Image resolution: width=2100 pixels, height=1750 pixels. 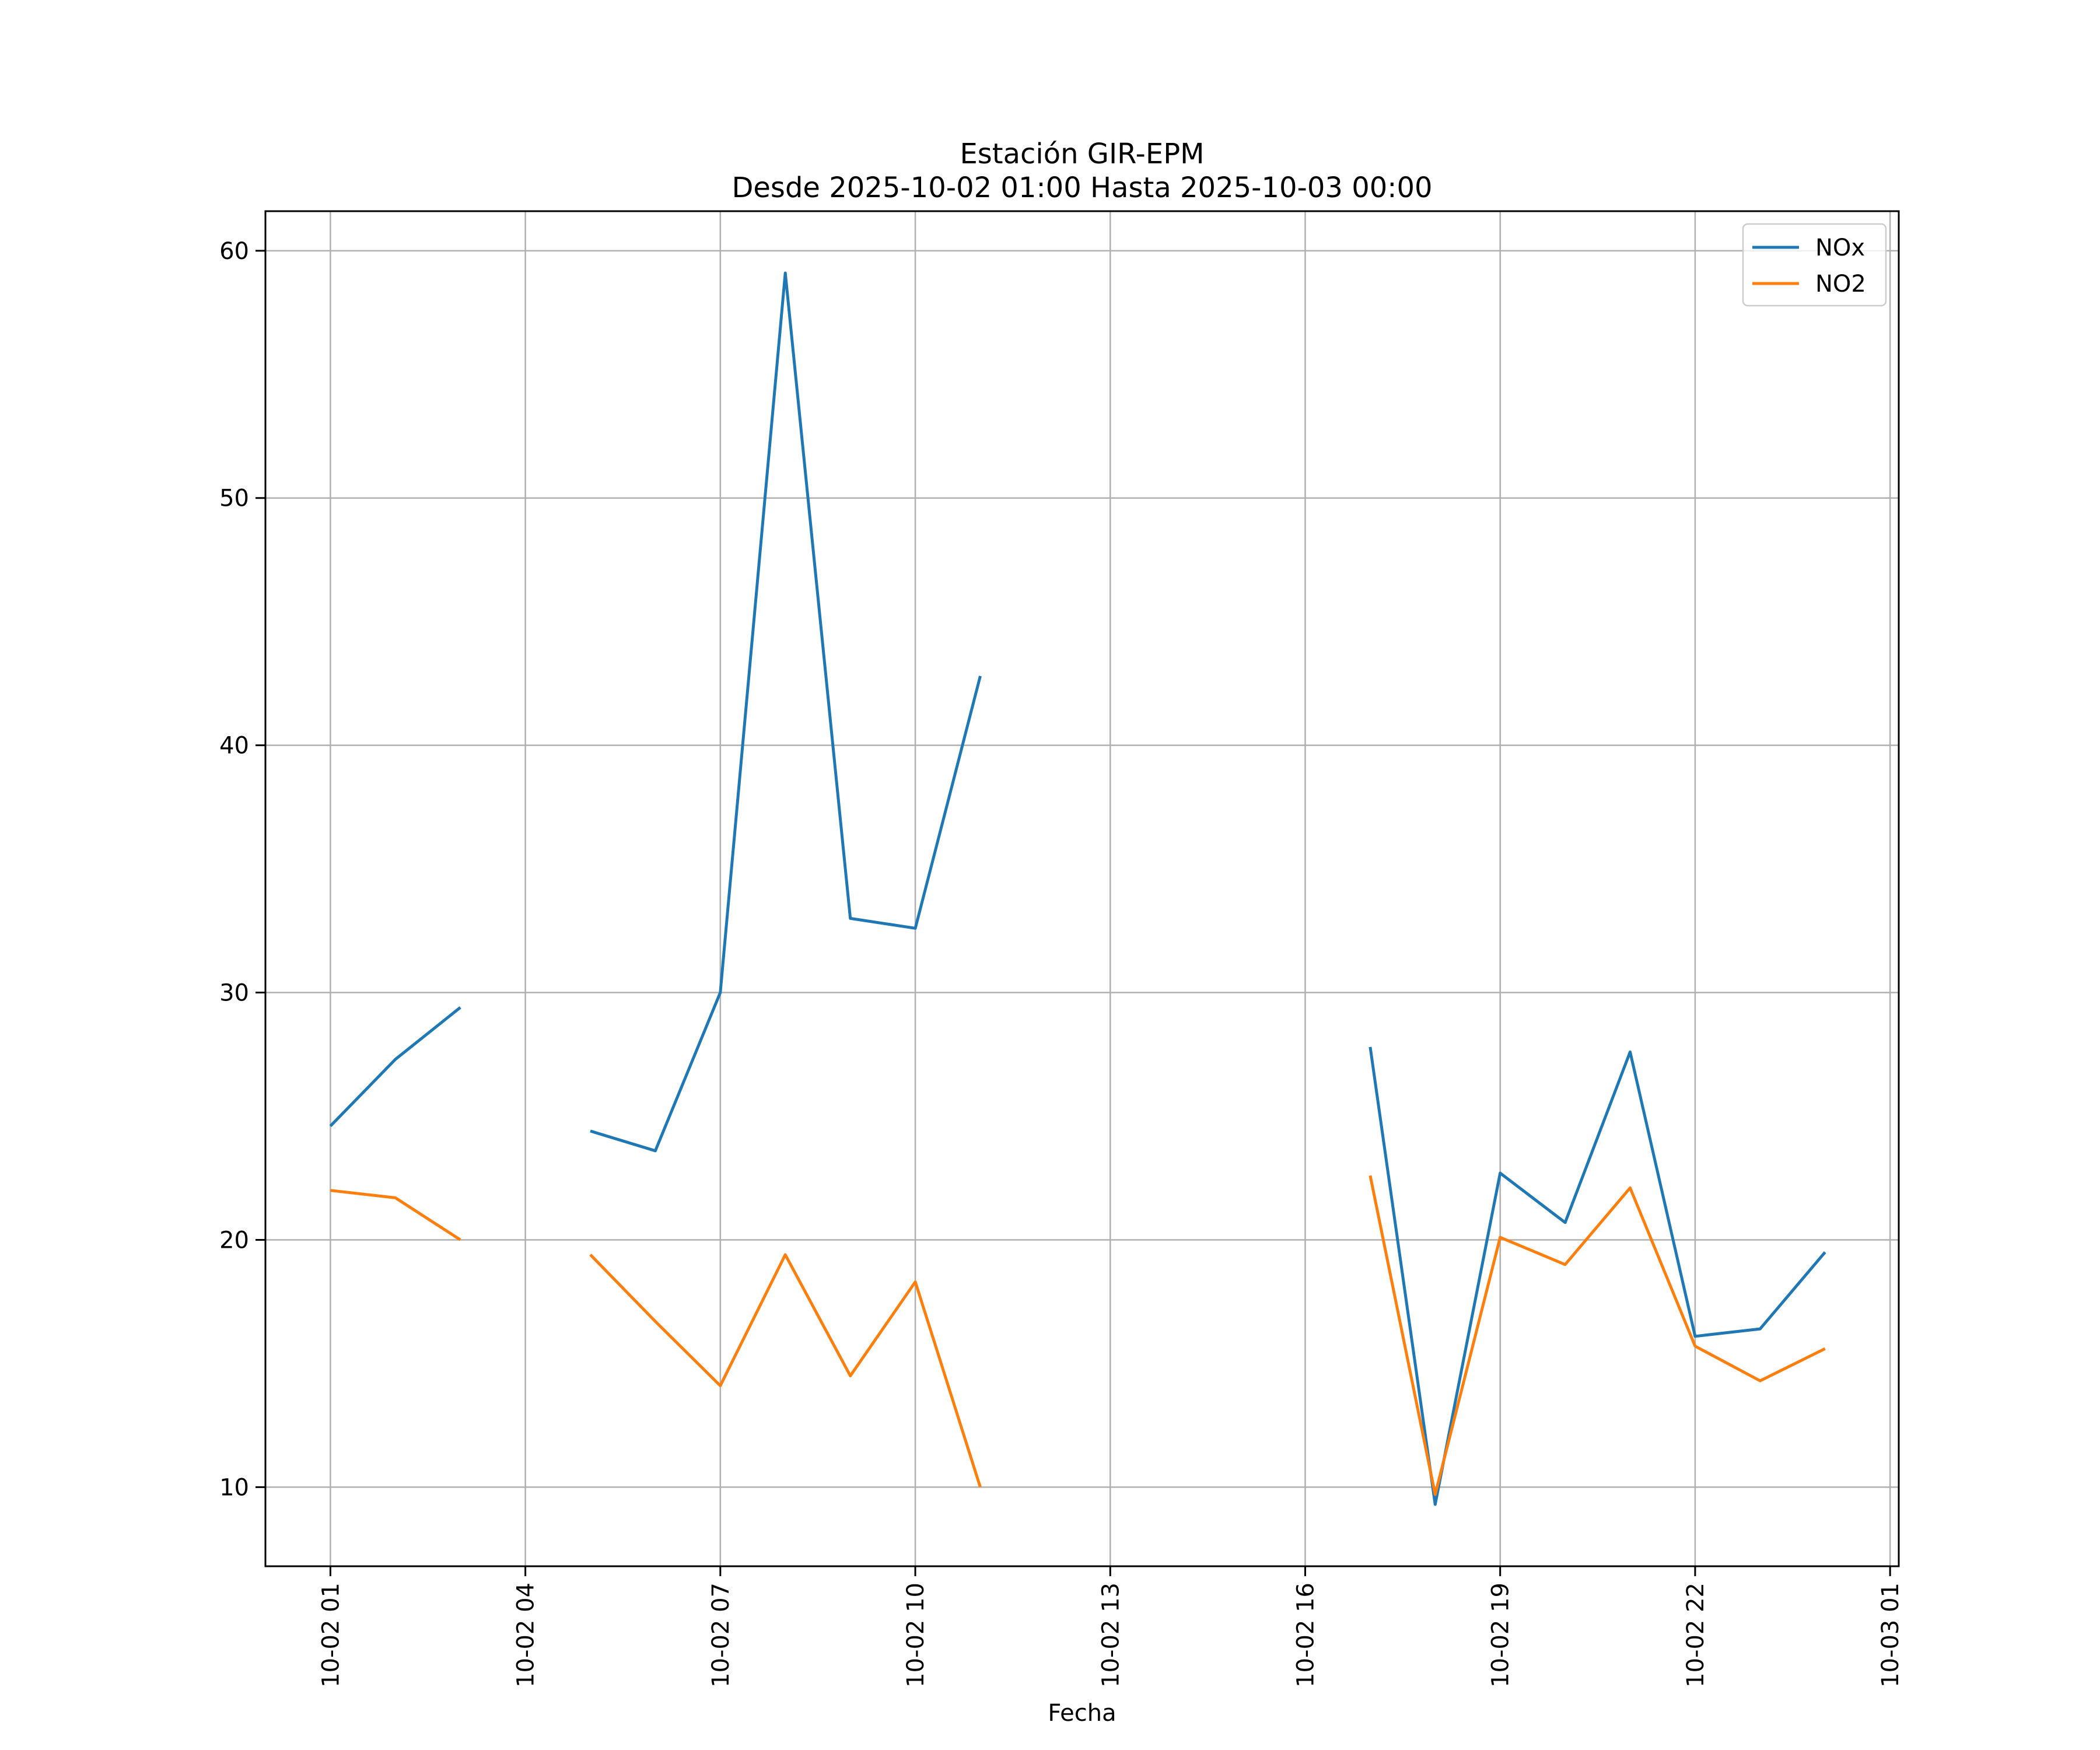 What do you see at coordinates (526, 1636) in the screenshot?
I see `x-tick-label: 10-02 04` at bounding box center [526, 1636].